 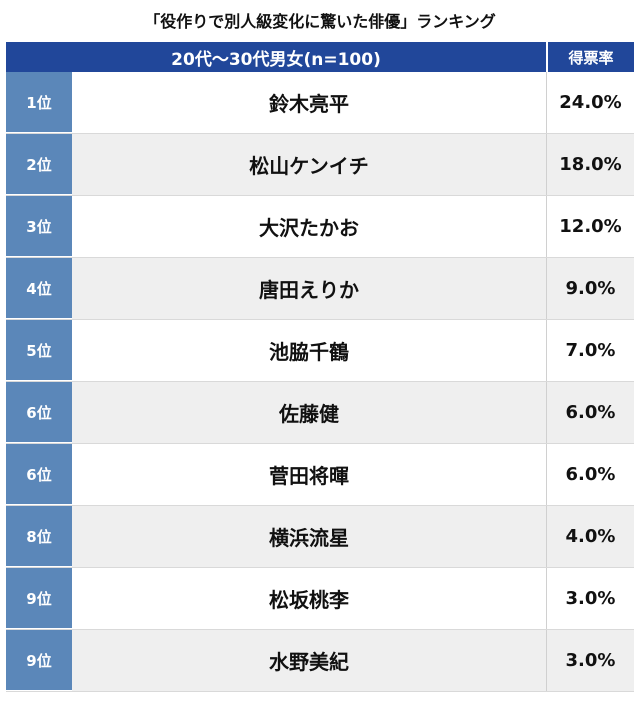 What do you see at coordinates (39, 350) in the screenshot?
I see `rank-cell: 5位` at bounding box center [39, 350].